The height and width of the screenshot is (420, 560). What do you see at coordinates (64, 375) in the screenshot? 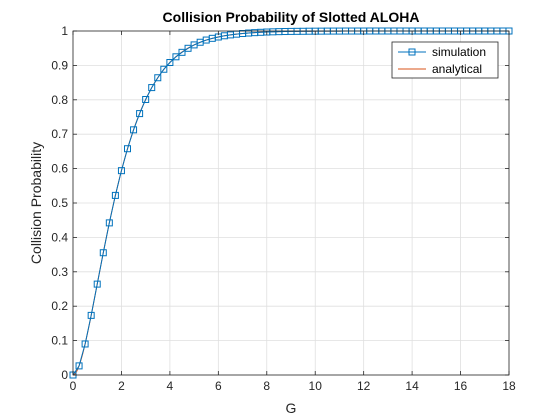
I see `y-tick-label: 0` at bounding box center [64, 375].